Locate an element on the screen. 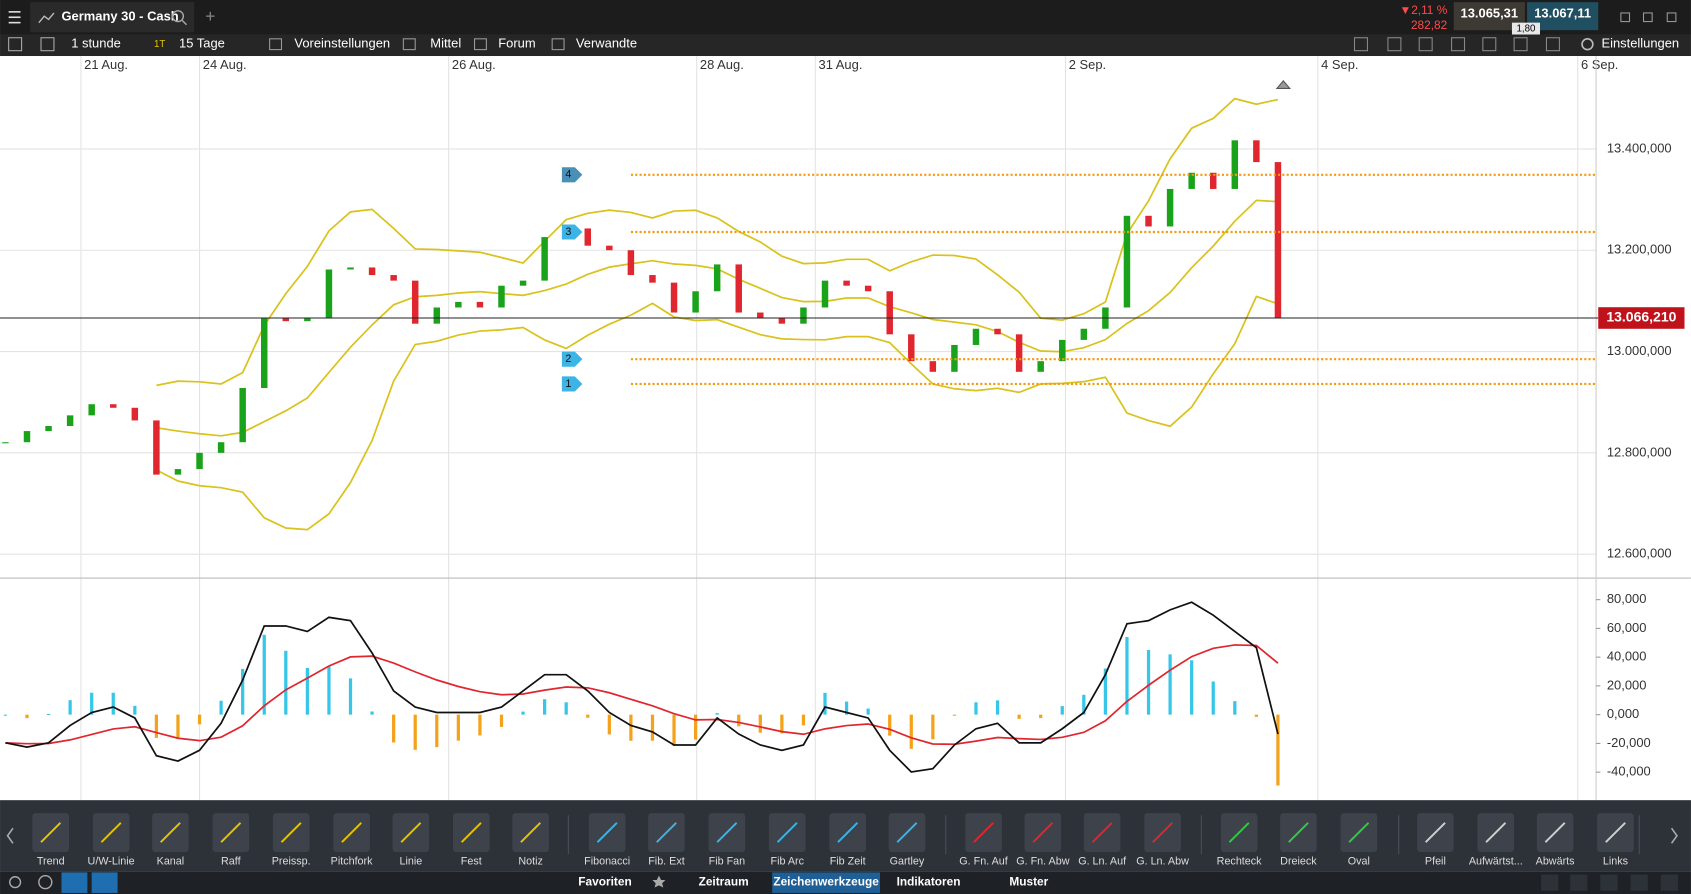 Image resolution: width=1691 pixels, height=894 pixels. scroll-left is located at coordinates (10, 835).